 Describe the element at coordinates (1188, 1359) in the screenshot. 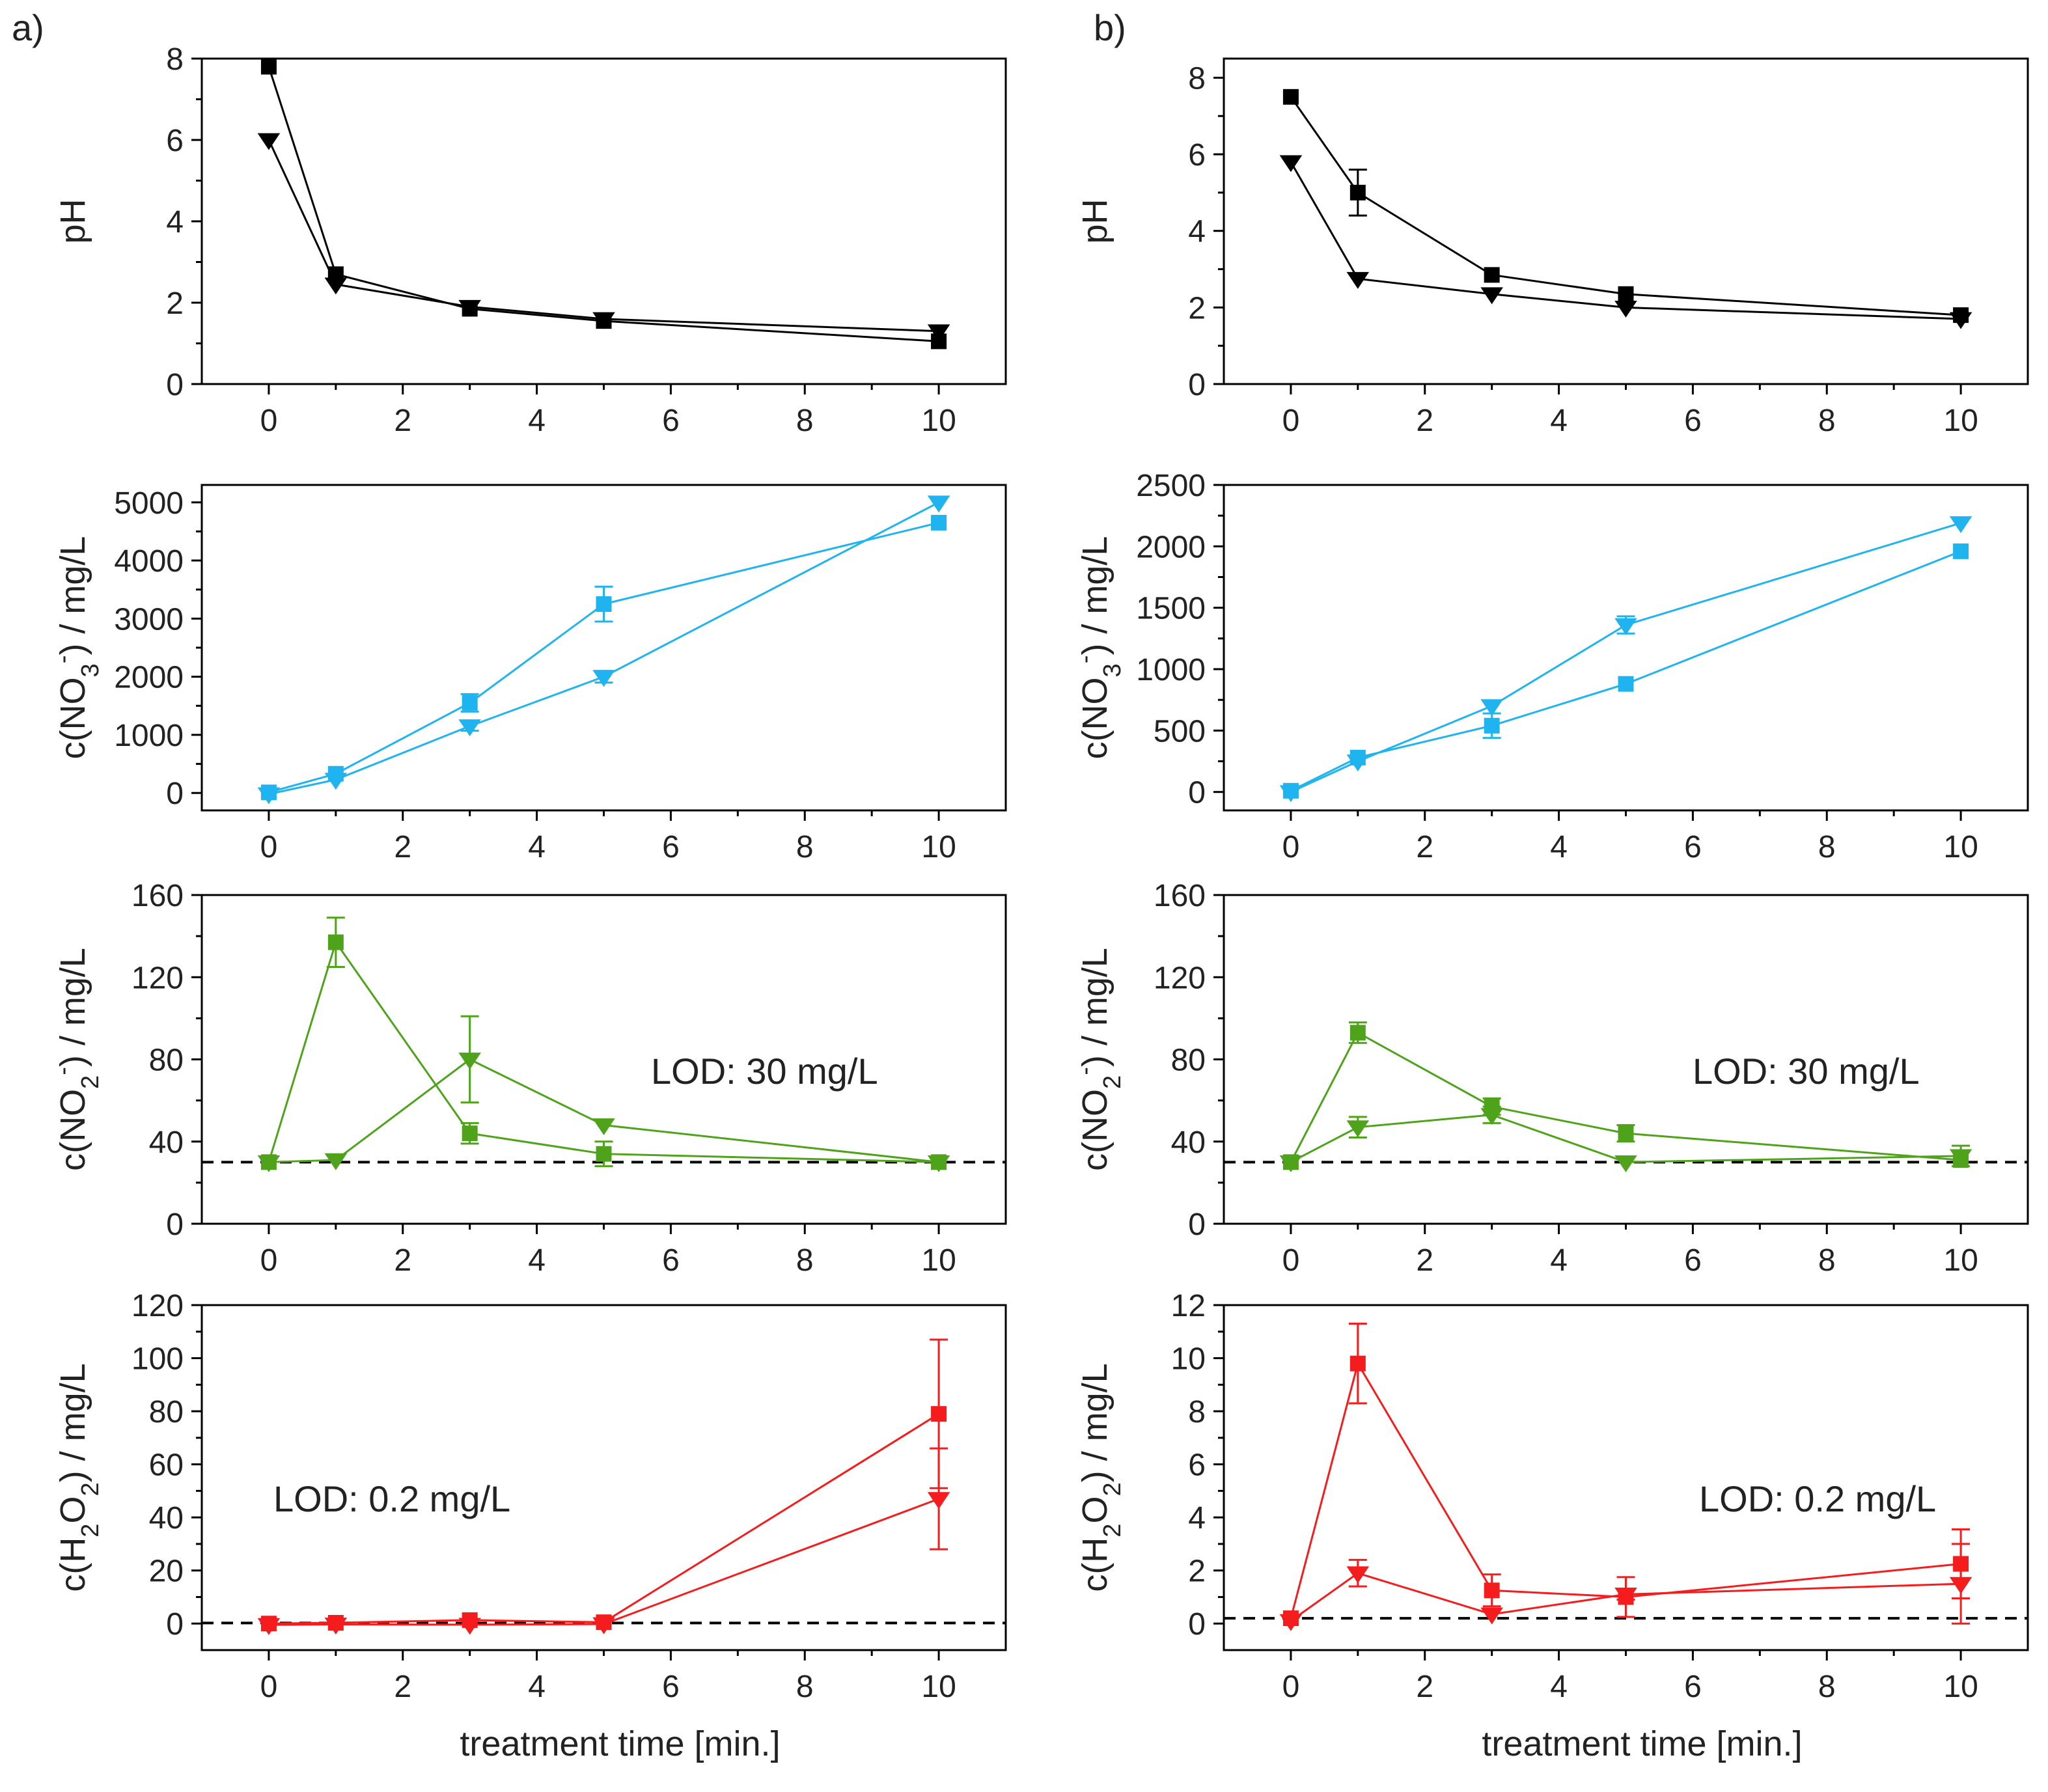

I see `y-tick-label: 10` at that location.